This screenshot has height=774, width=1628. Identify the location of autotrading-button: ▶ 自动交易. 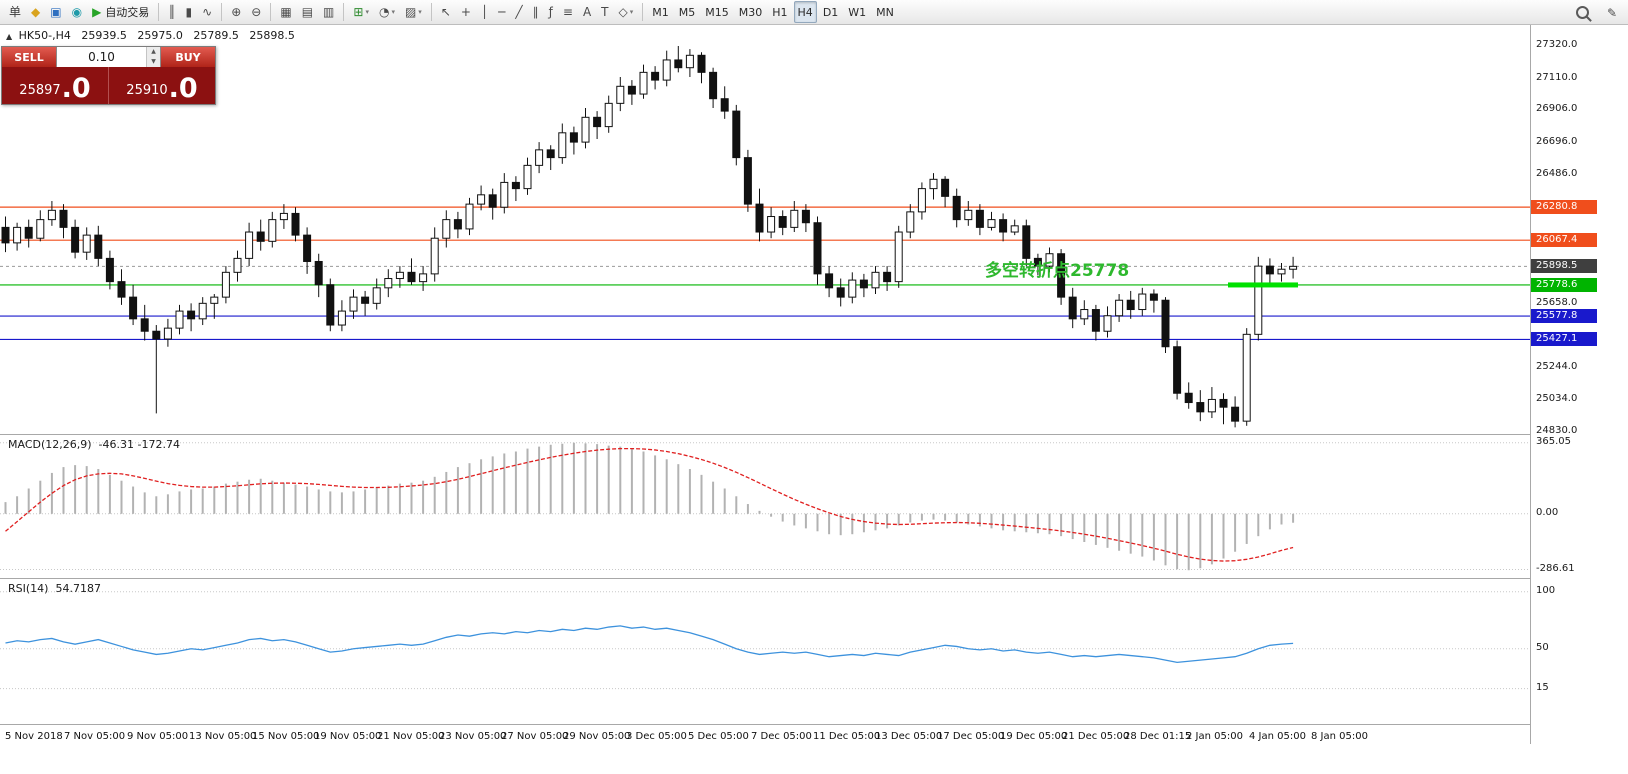
(121, 12).